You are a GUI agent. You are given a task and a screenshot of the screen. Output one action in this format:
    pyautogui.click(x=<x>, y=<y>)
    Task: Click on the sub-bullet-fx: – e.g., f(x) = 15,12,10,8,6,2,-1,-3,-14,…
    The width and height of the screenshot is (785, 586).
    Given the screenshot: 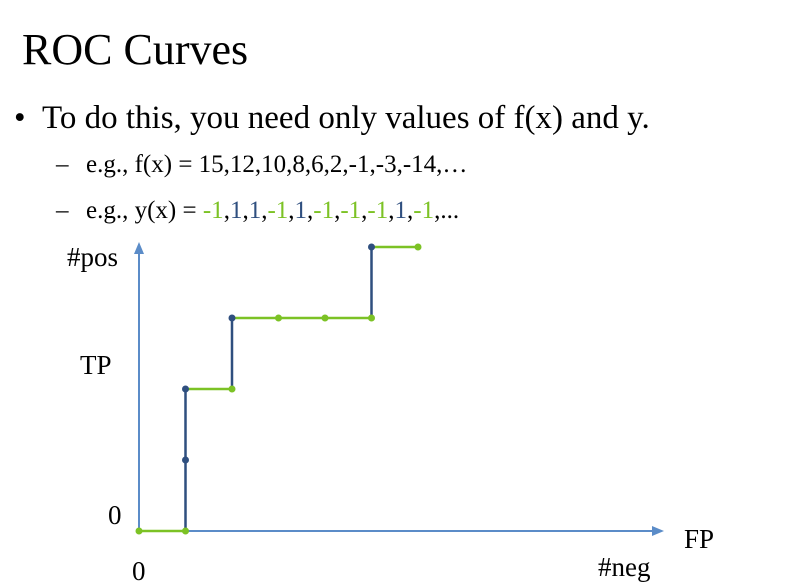 What is the action you would take?
    pyautogui.click(x=261, y=165)
    